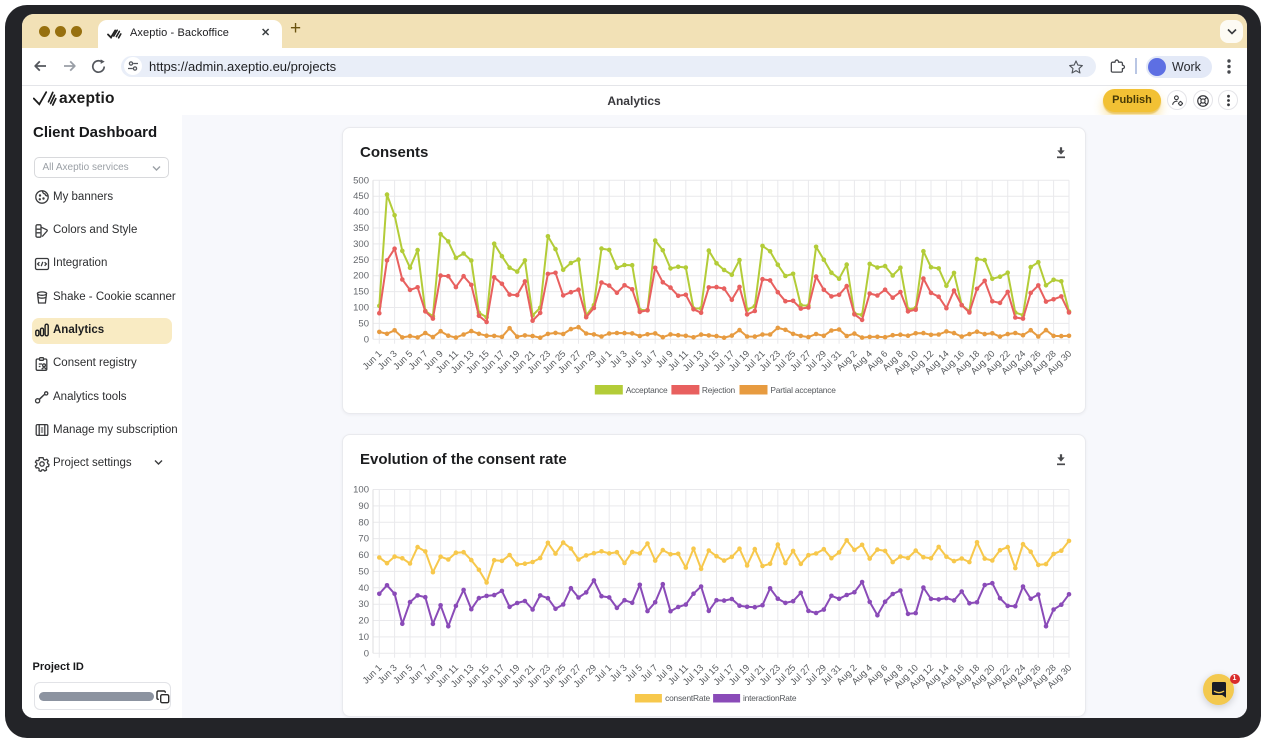 The width and height of the screenshot is (1270, 749). What do you see at coordinates (363, 588) in the screenshot?
I see `svg-text: 40` at bounding box center [363, 588].